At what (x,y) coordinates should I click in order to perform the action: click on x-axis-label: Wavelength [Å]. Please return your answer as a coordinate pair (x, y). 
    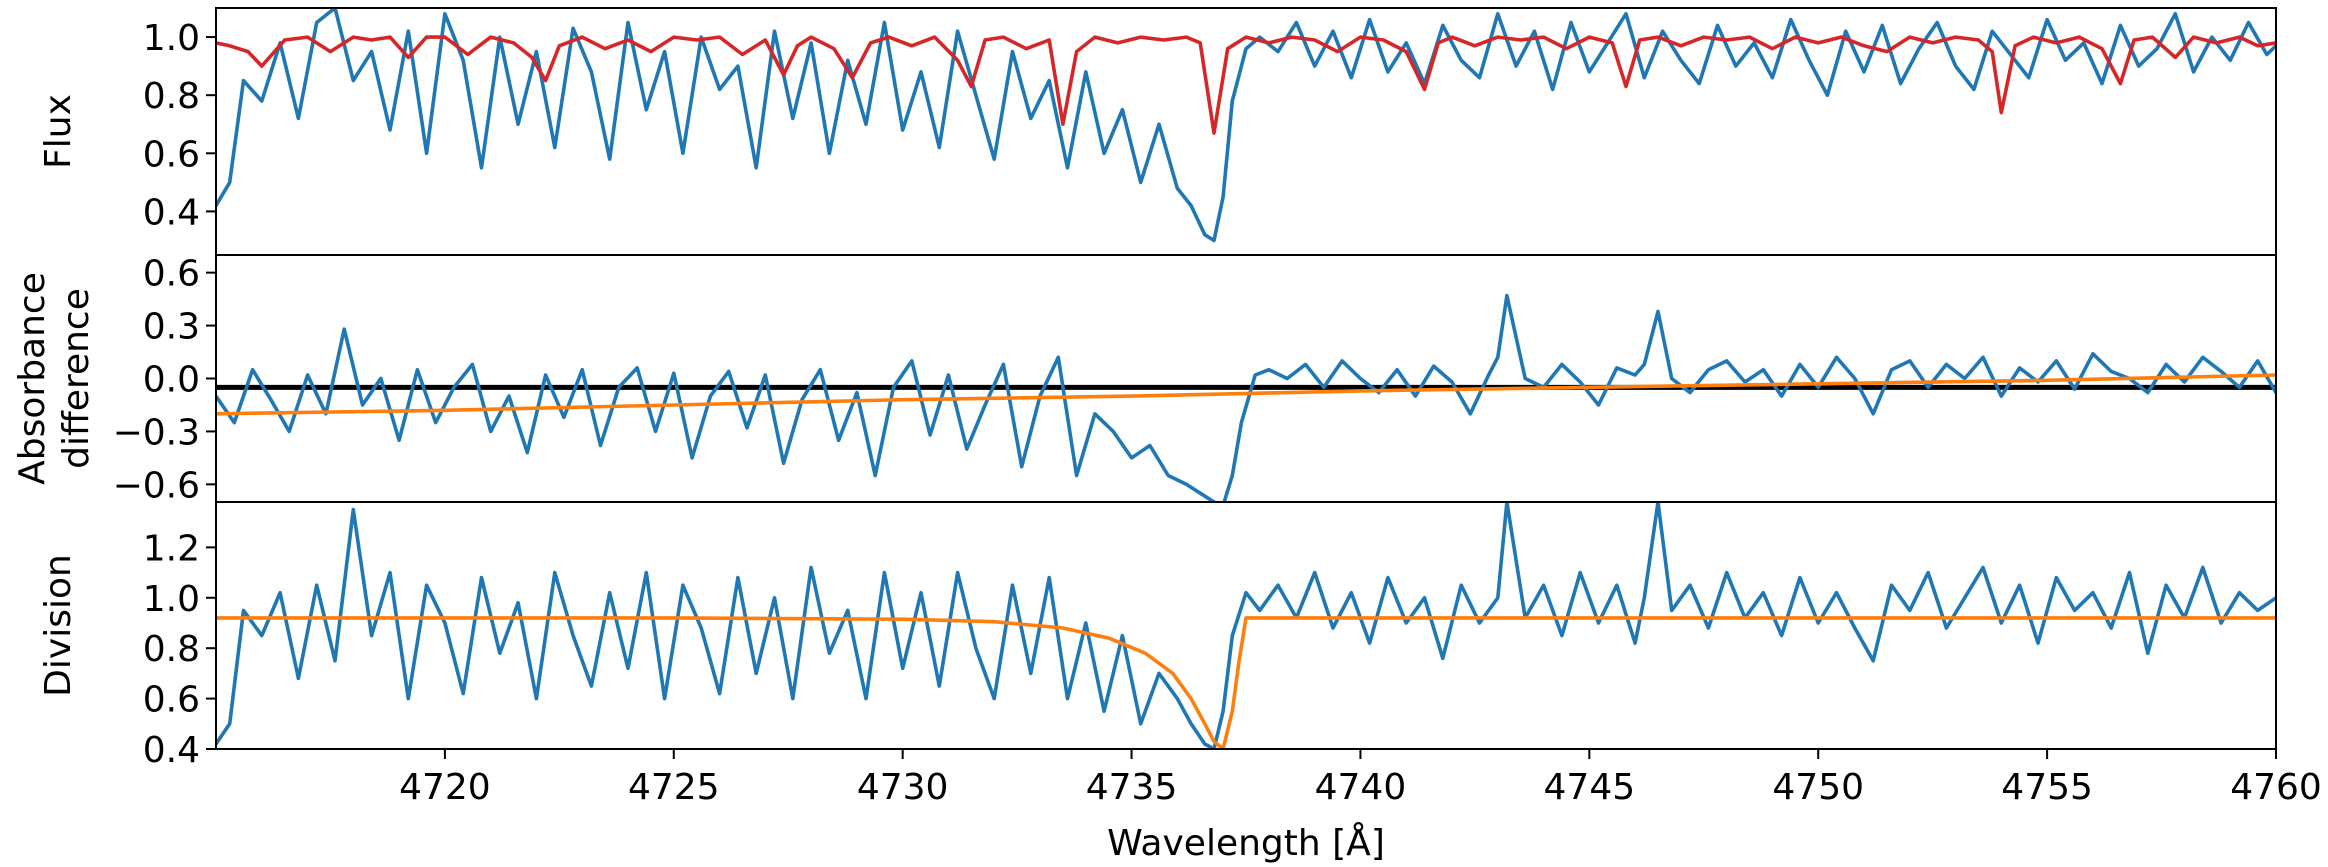
    Looking at the image, I should click on (1246, 842).